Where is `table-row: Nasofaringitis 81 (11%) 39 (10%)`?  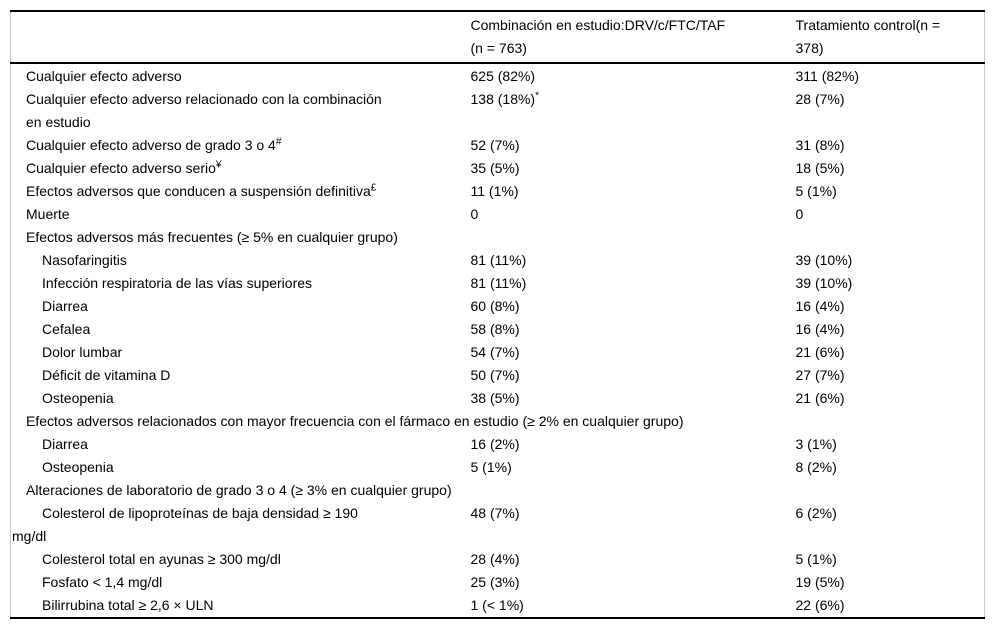
table-row: Nasofaringitis 81 (11%) 39 (10%) is located at coordinates (498, 260).